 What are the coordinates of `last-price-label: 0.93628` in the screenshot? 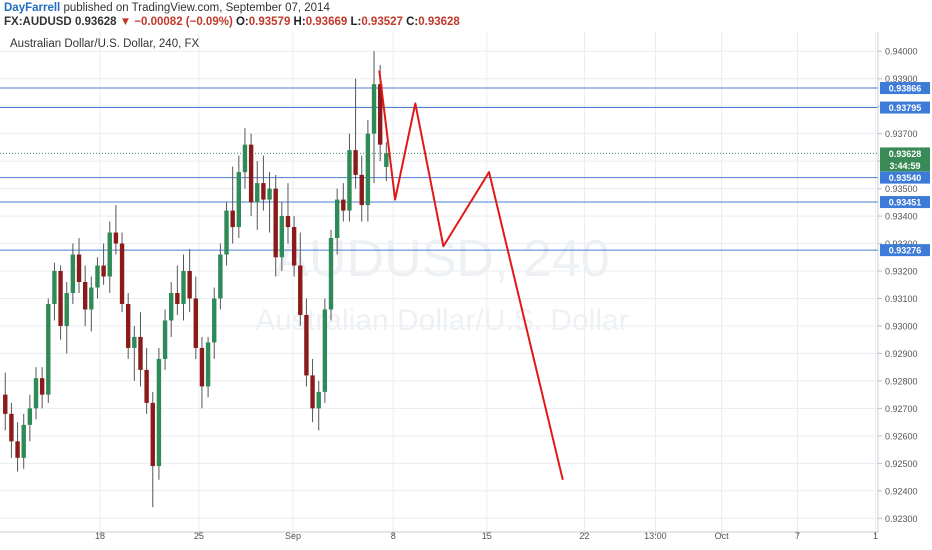 It's located at (905, 154).